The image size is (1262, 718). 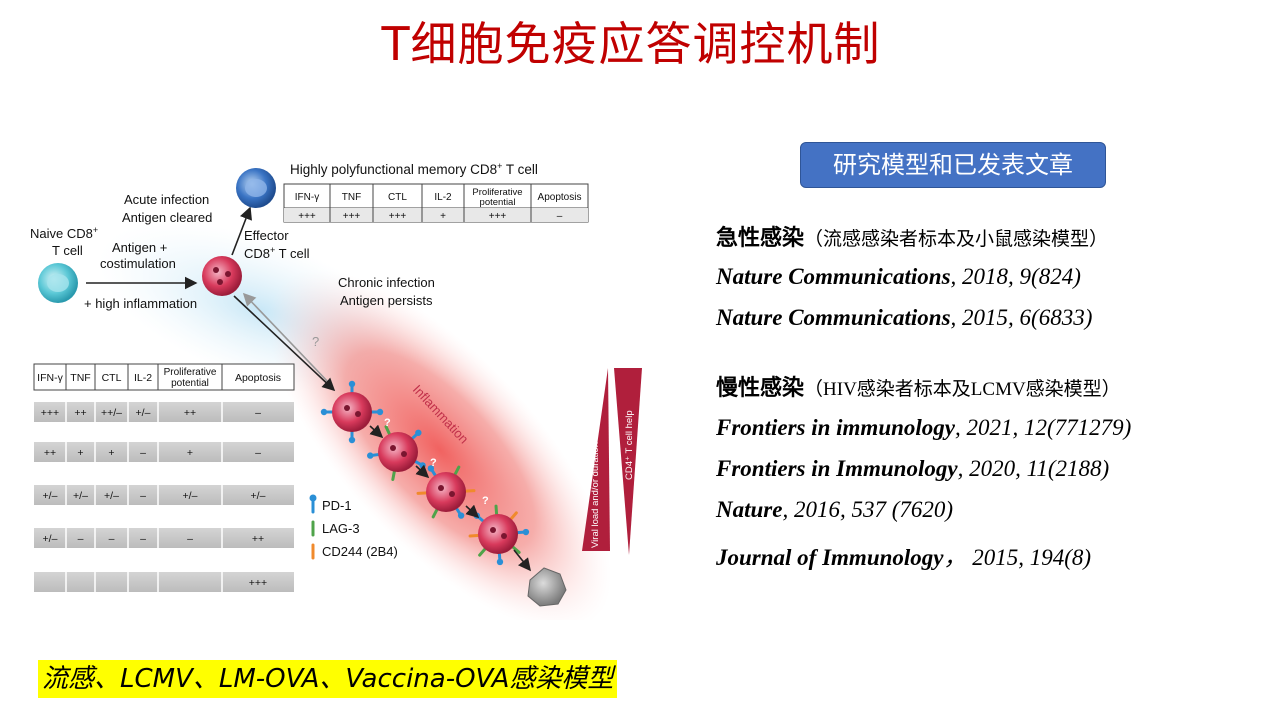 What do you see at coordinates (286, 338) in the screenshot?
I see `reversion-arrow` at bounding box center [286, 338].